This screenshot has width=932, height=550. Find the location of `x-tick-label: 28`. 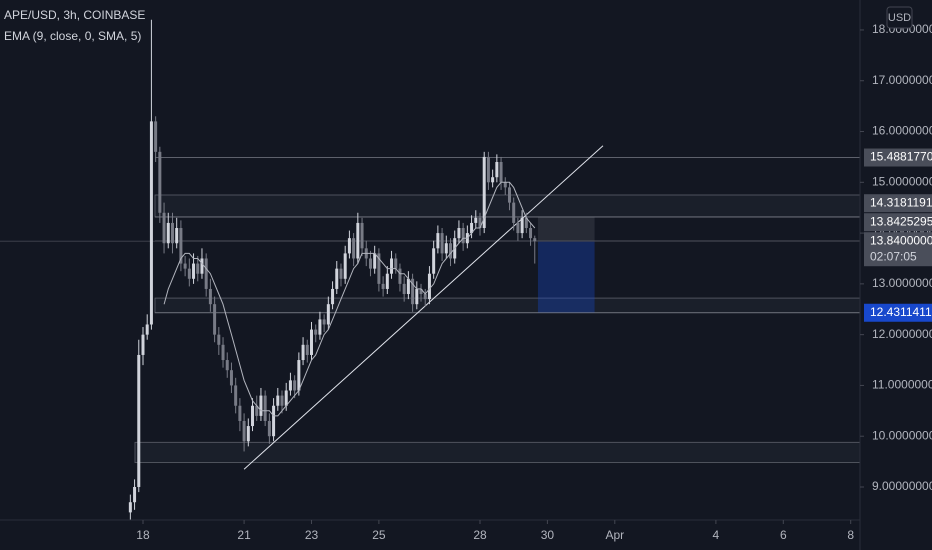

x-tick-label: 28 is located at coordinates (480, 535).